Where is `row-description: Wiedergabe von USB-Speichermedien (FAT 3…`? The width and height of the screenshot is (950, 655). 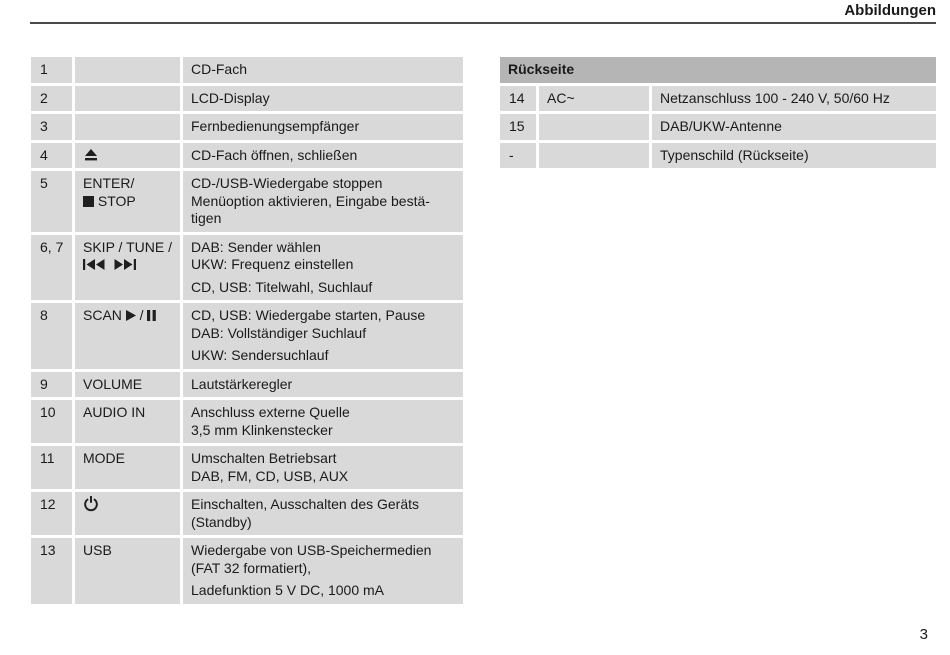 row-description: Wiedergabe von USB-Speichermedien (FAT 3… is located at coordinates (323, 571).